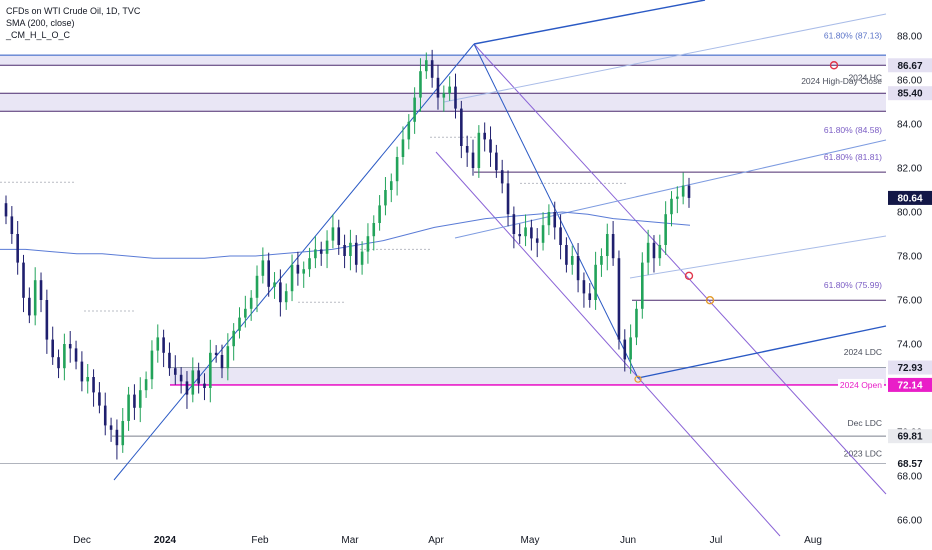  Describe the element at coordinates (909, 81) in the screenshot. I see `y-tick-label: 86.00` at that location.